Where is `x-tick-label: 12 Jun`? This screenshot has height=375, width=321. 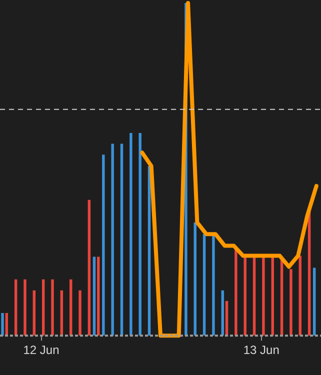
x-tick-label: 12 Jun is located at coordinates (41, 350).